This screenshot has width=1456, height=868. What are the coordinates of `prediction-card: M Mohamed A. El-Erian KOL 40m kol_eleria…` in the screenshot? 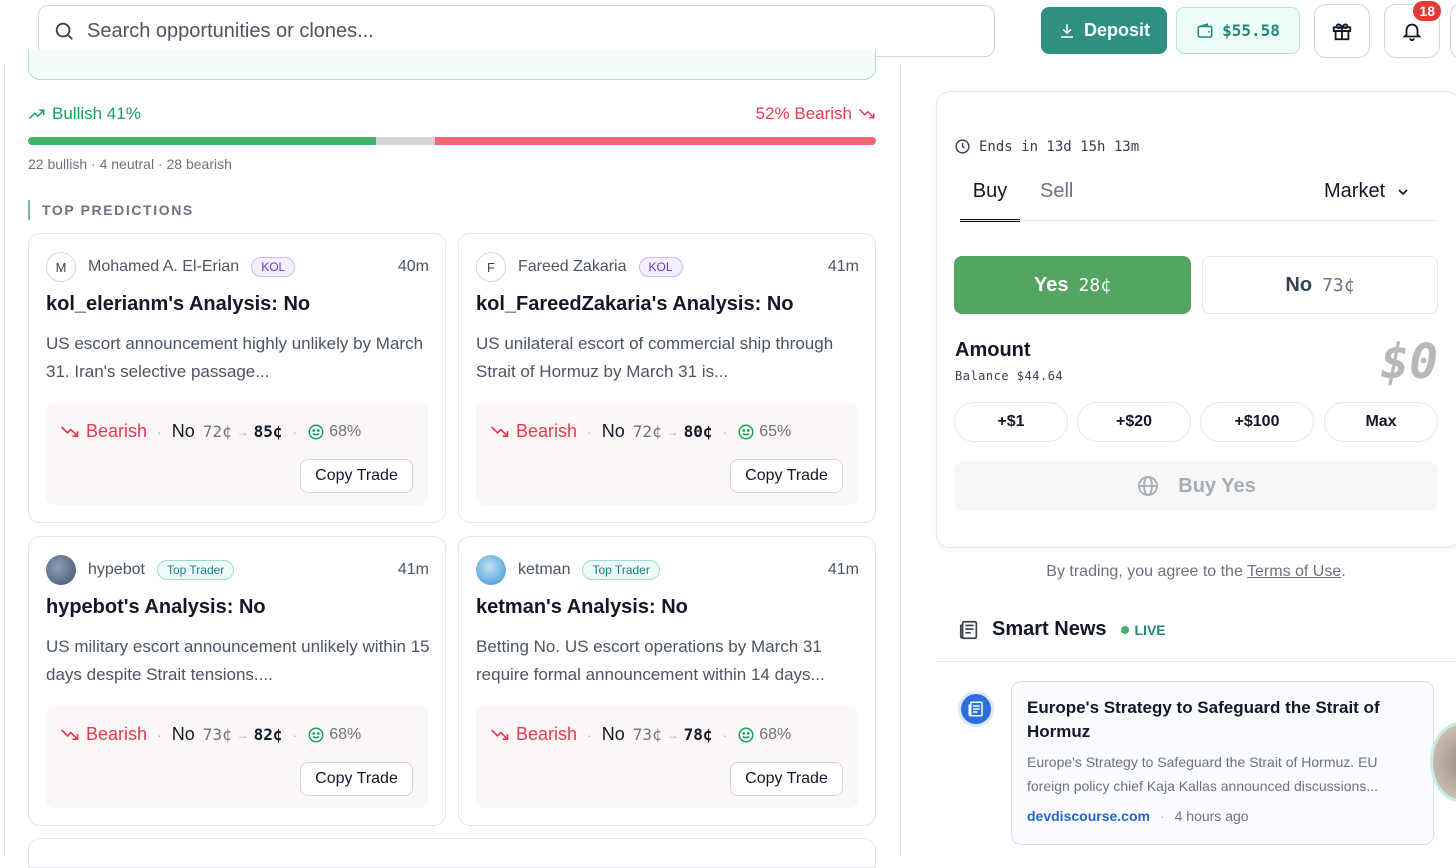 It's located at (237, 378).